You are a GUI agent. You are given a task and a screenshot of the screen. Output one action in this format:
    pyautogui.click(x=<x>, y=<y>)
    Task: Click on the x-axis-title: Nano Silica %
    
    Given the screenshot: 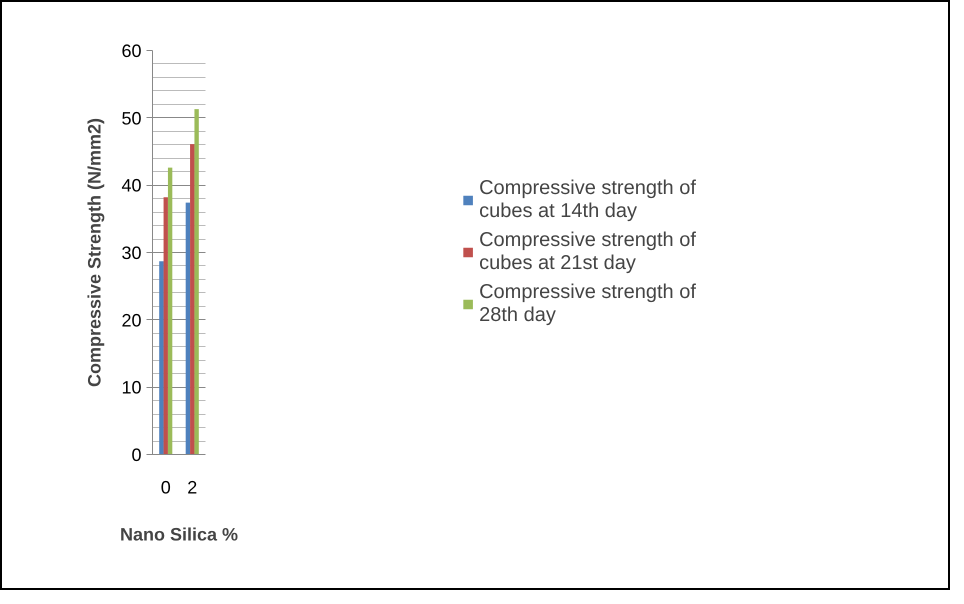 What is the action you would take?
    pyautogui.click(x=179, y=534)
    